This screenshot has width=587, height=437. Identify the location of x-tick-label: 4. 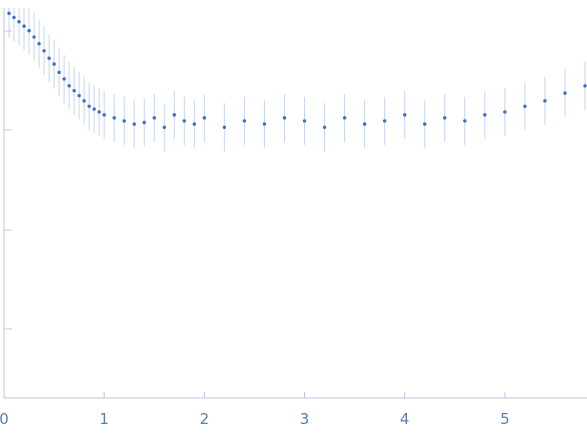
(405, 419).